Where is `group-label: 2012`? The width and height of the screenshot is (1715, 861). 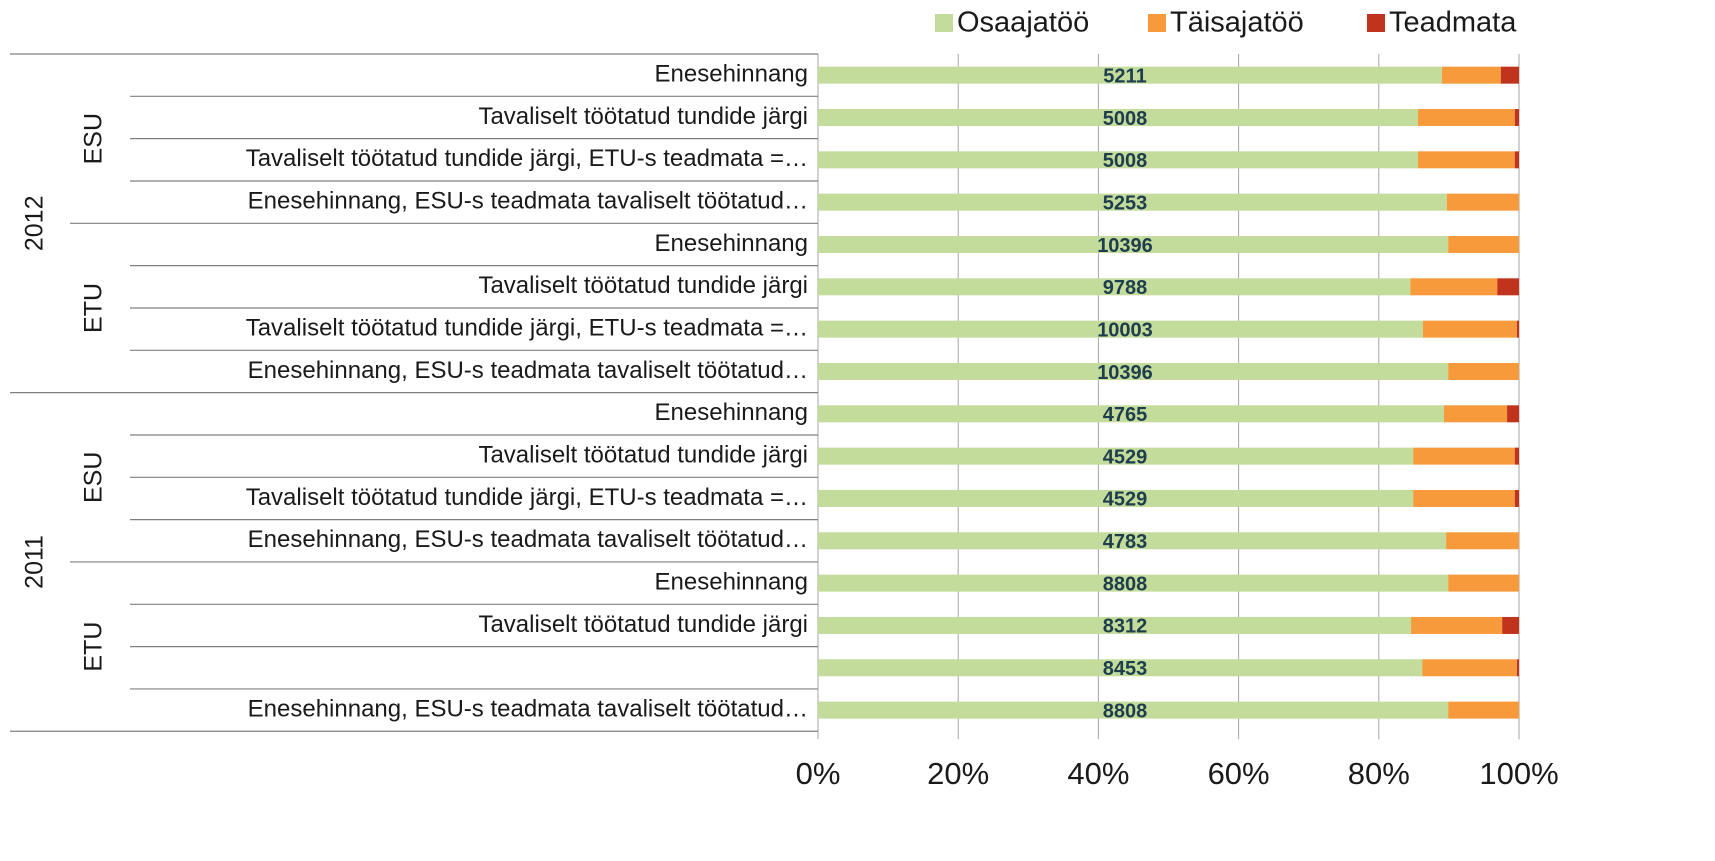
group-label: 2012 is located at coordinates (35, 224).